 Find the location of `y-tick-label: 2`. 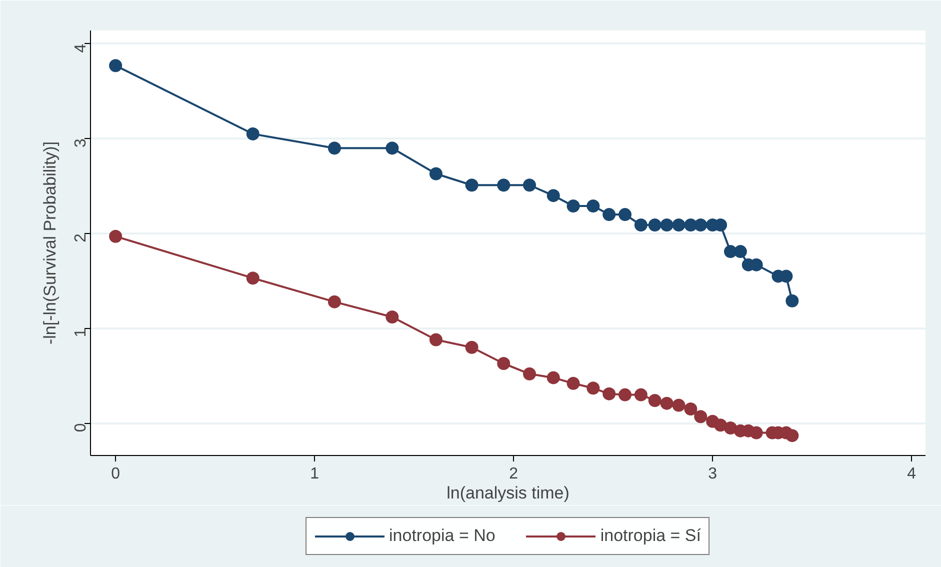

y-tick-label: 2 is located at coordinates (81, 237).